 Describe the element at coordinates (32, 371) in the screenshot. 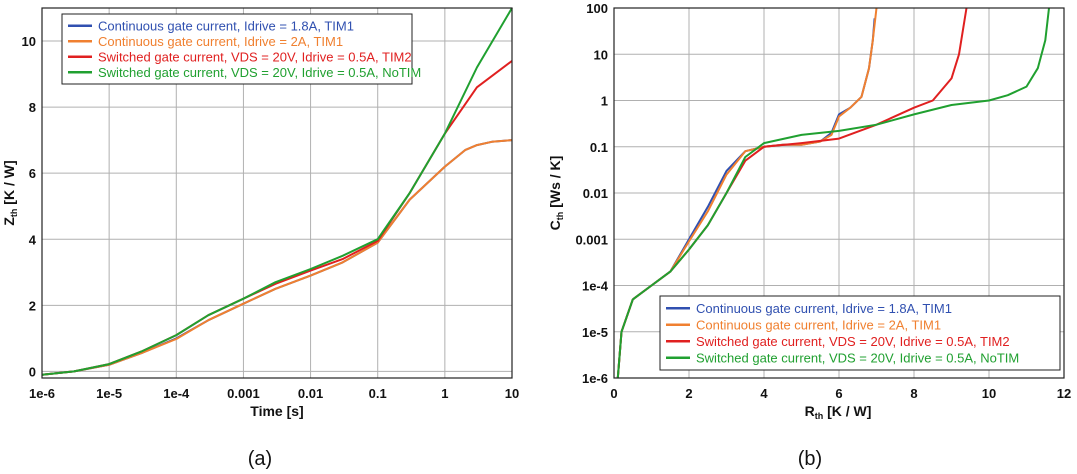

I see `panel-a-y-tick-label: 0` at that location.